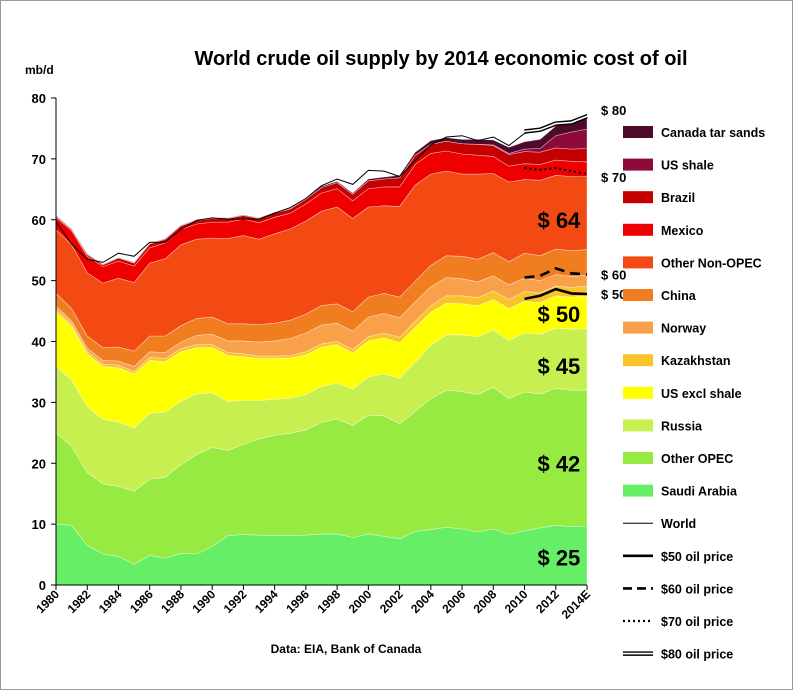 This screenshot has height=690, width=793. I want to click on cost-labels: $ 25 $ 42 $ 45 $ 50 $ 64 $ 50 $ 60 $ 70 $ 80, so click(581, 336).